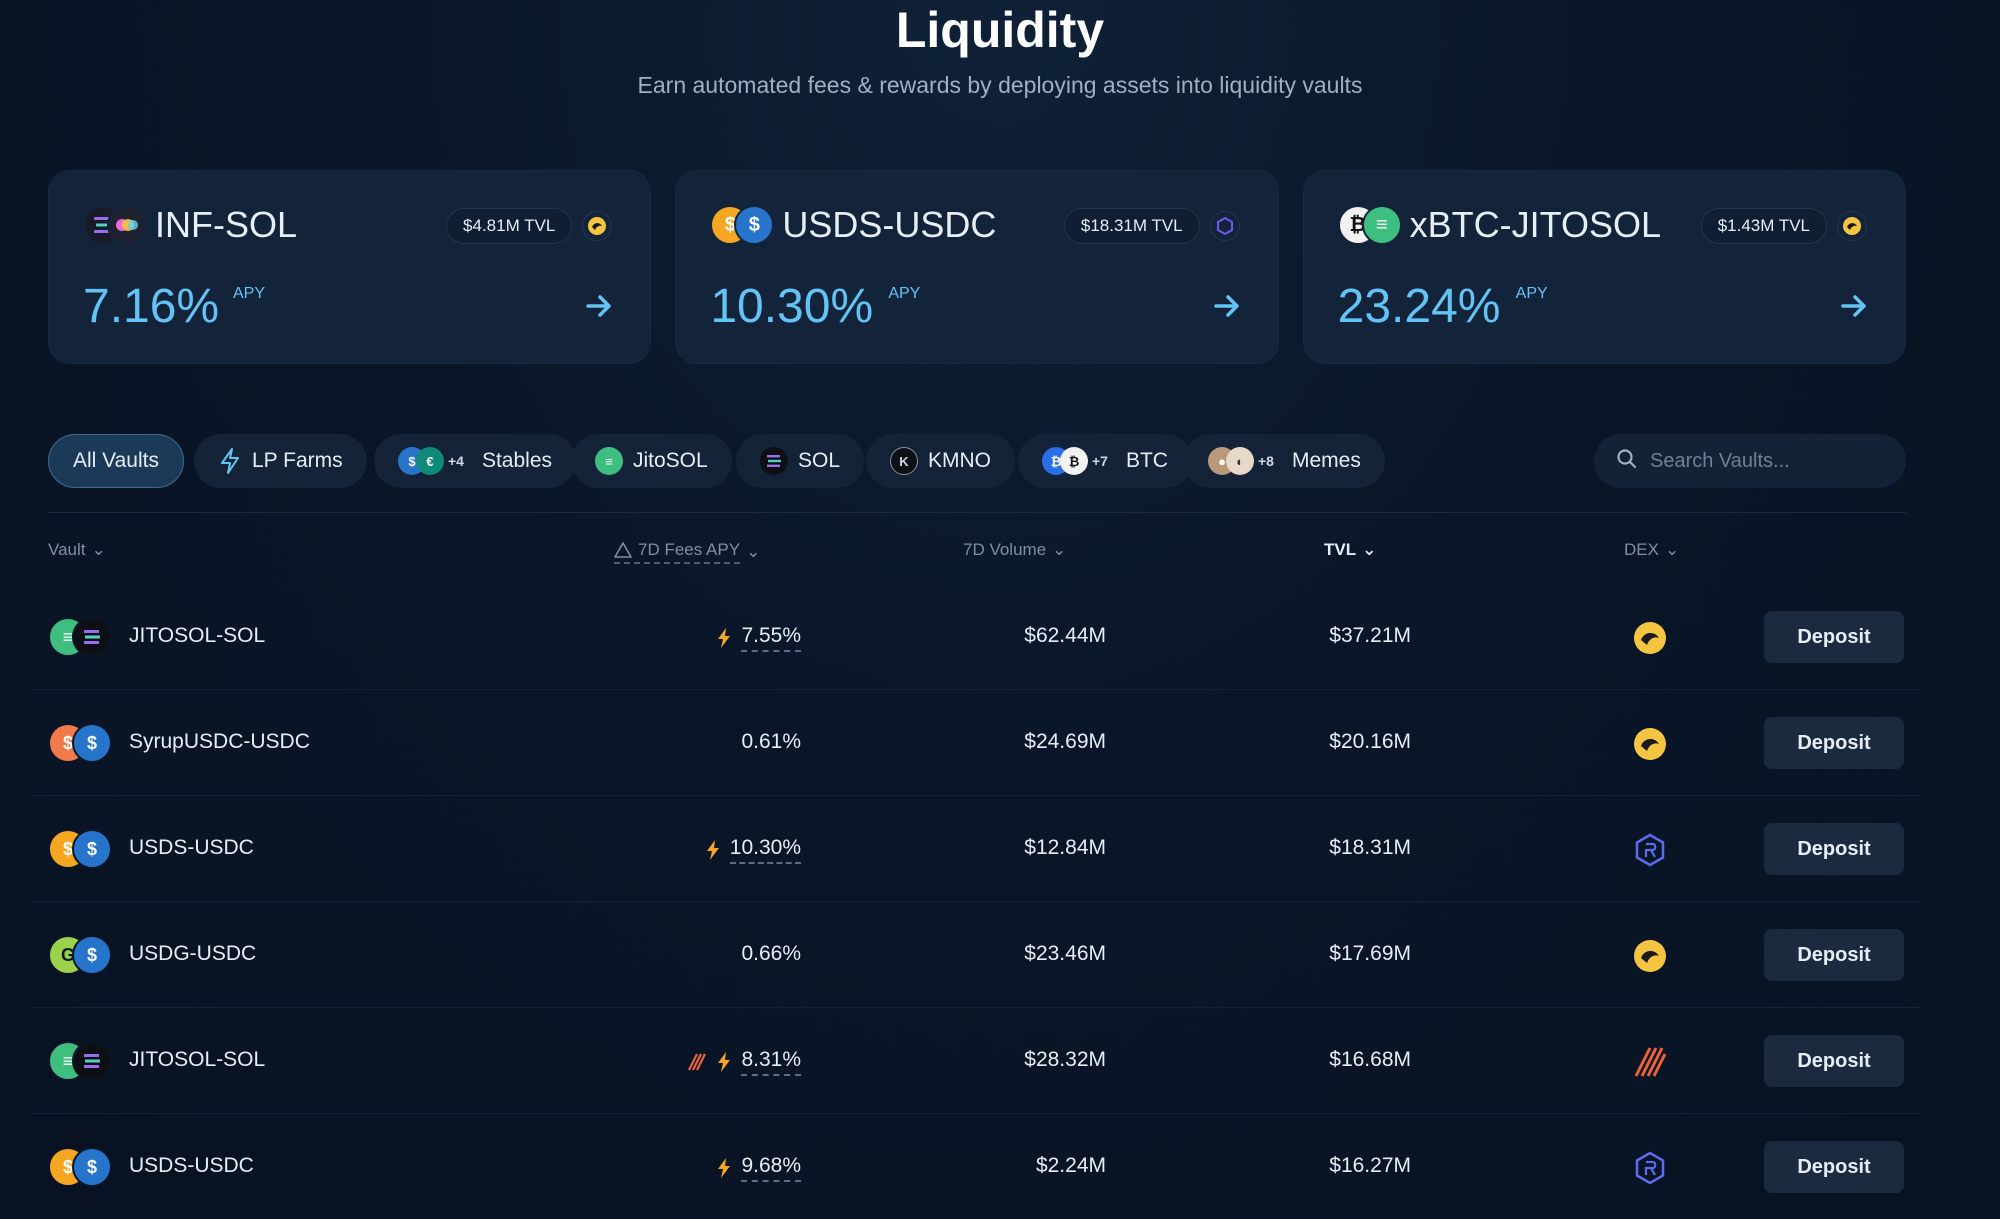  I want to click on filter-kmno: K KMNO, so click(940, 461).